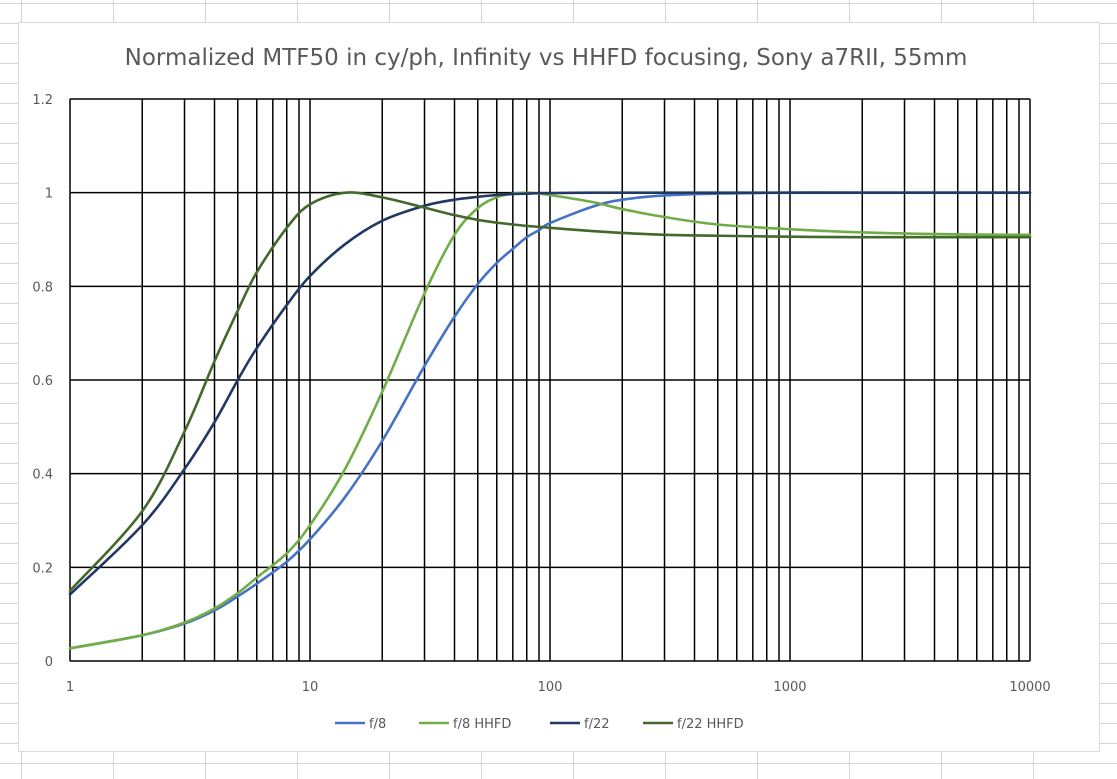 The width and height of the screenshot is (1117, 779). What do you see at coordinates (550, 687) in the screenshot?
I see `x-tick-label: 100` at bounding box center [550, 687].